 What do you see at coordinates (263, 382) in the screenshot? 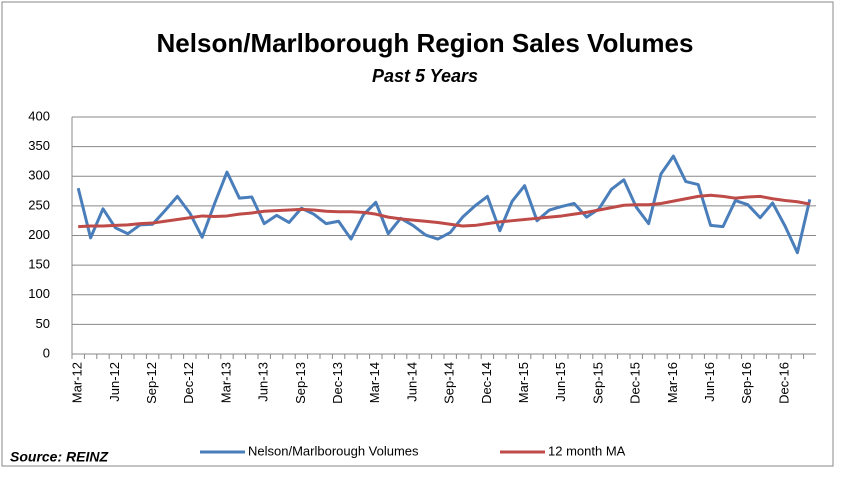
I see `x-tick-label: Jun-13` at bounding box center [263, 382].